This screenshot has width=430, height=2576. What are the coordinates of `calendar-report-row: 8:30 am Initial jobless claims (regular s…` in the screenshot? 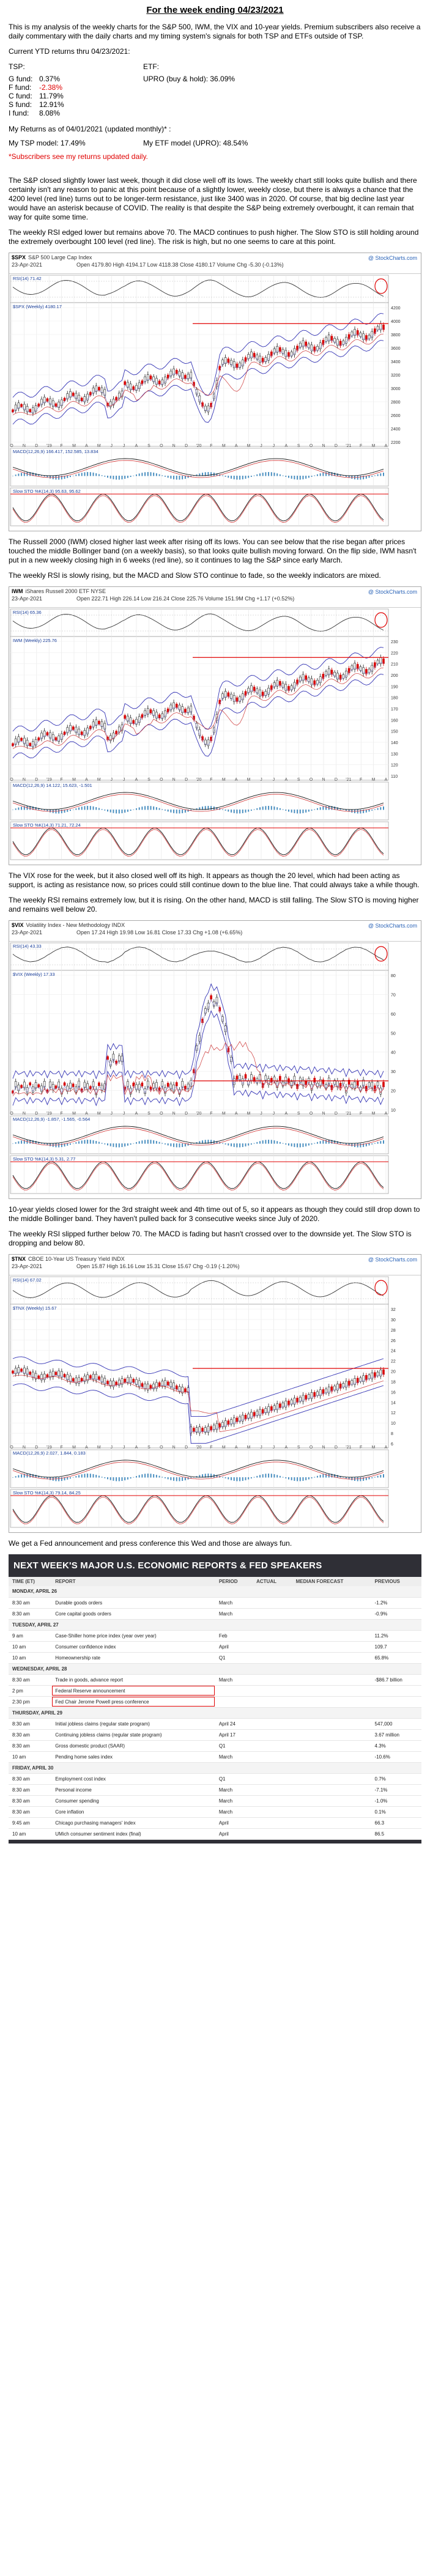 It's located at (215, 1724).